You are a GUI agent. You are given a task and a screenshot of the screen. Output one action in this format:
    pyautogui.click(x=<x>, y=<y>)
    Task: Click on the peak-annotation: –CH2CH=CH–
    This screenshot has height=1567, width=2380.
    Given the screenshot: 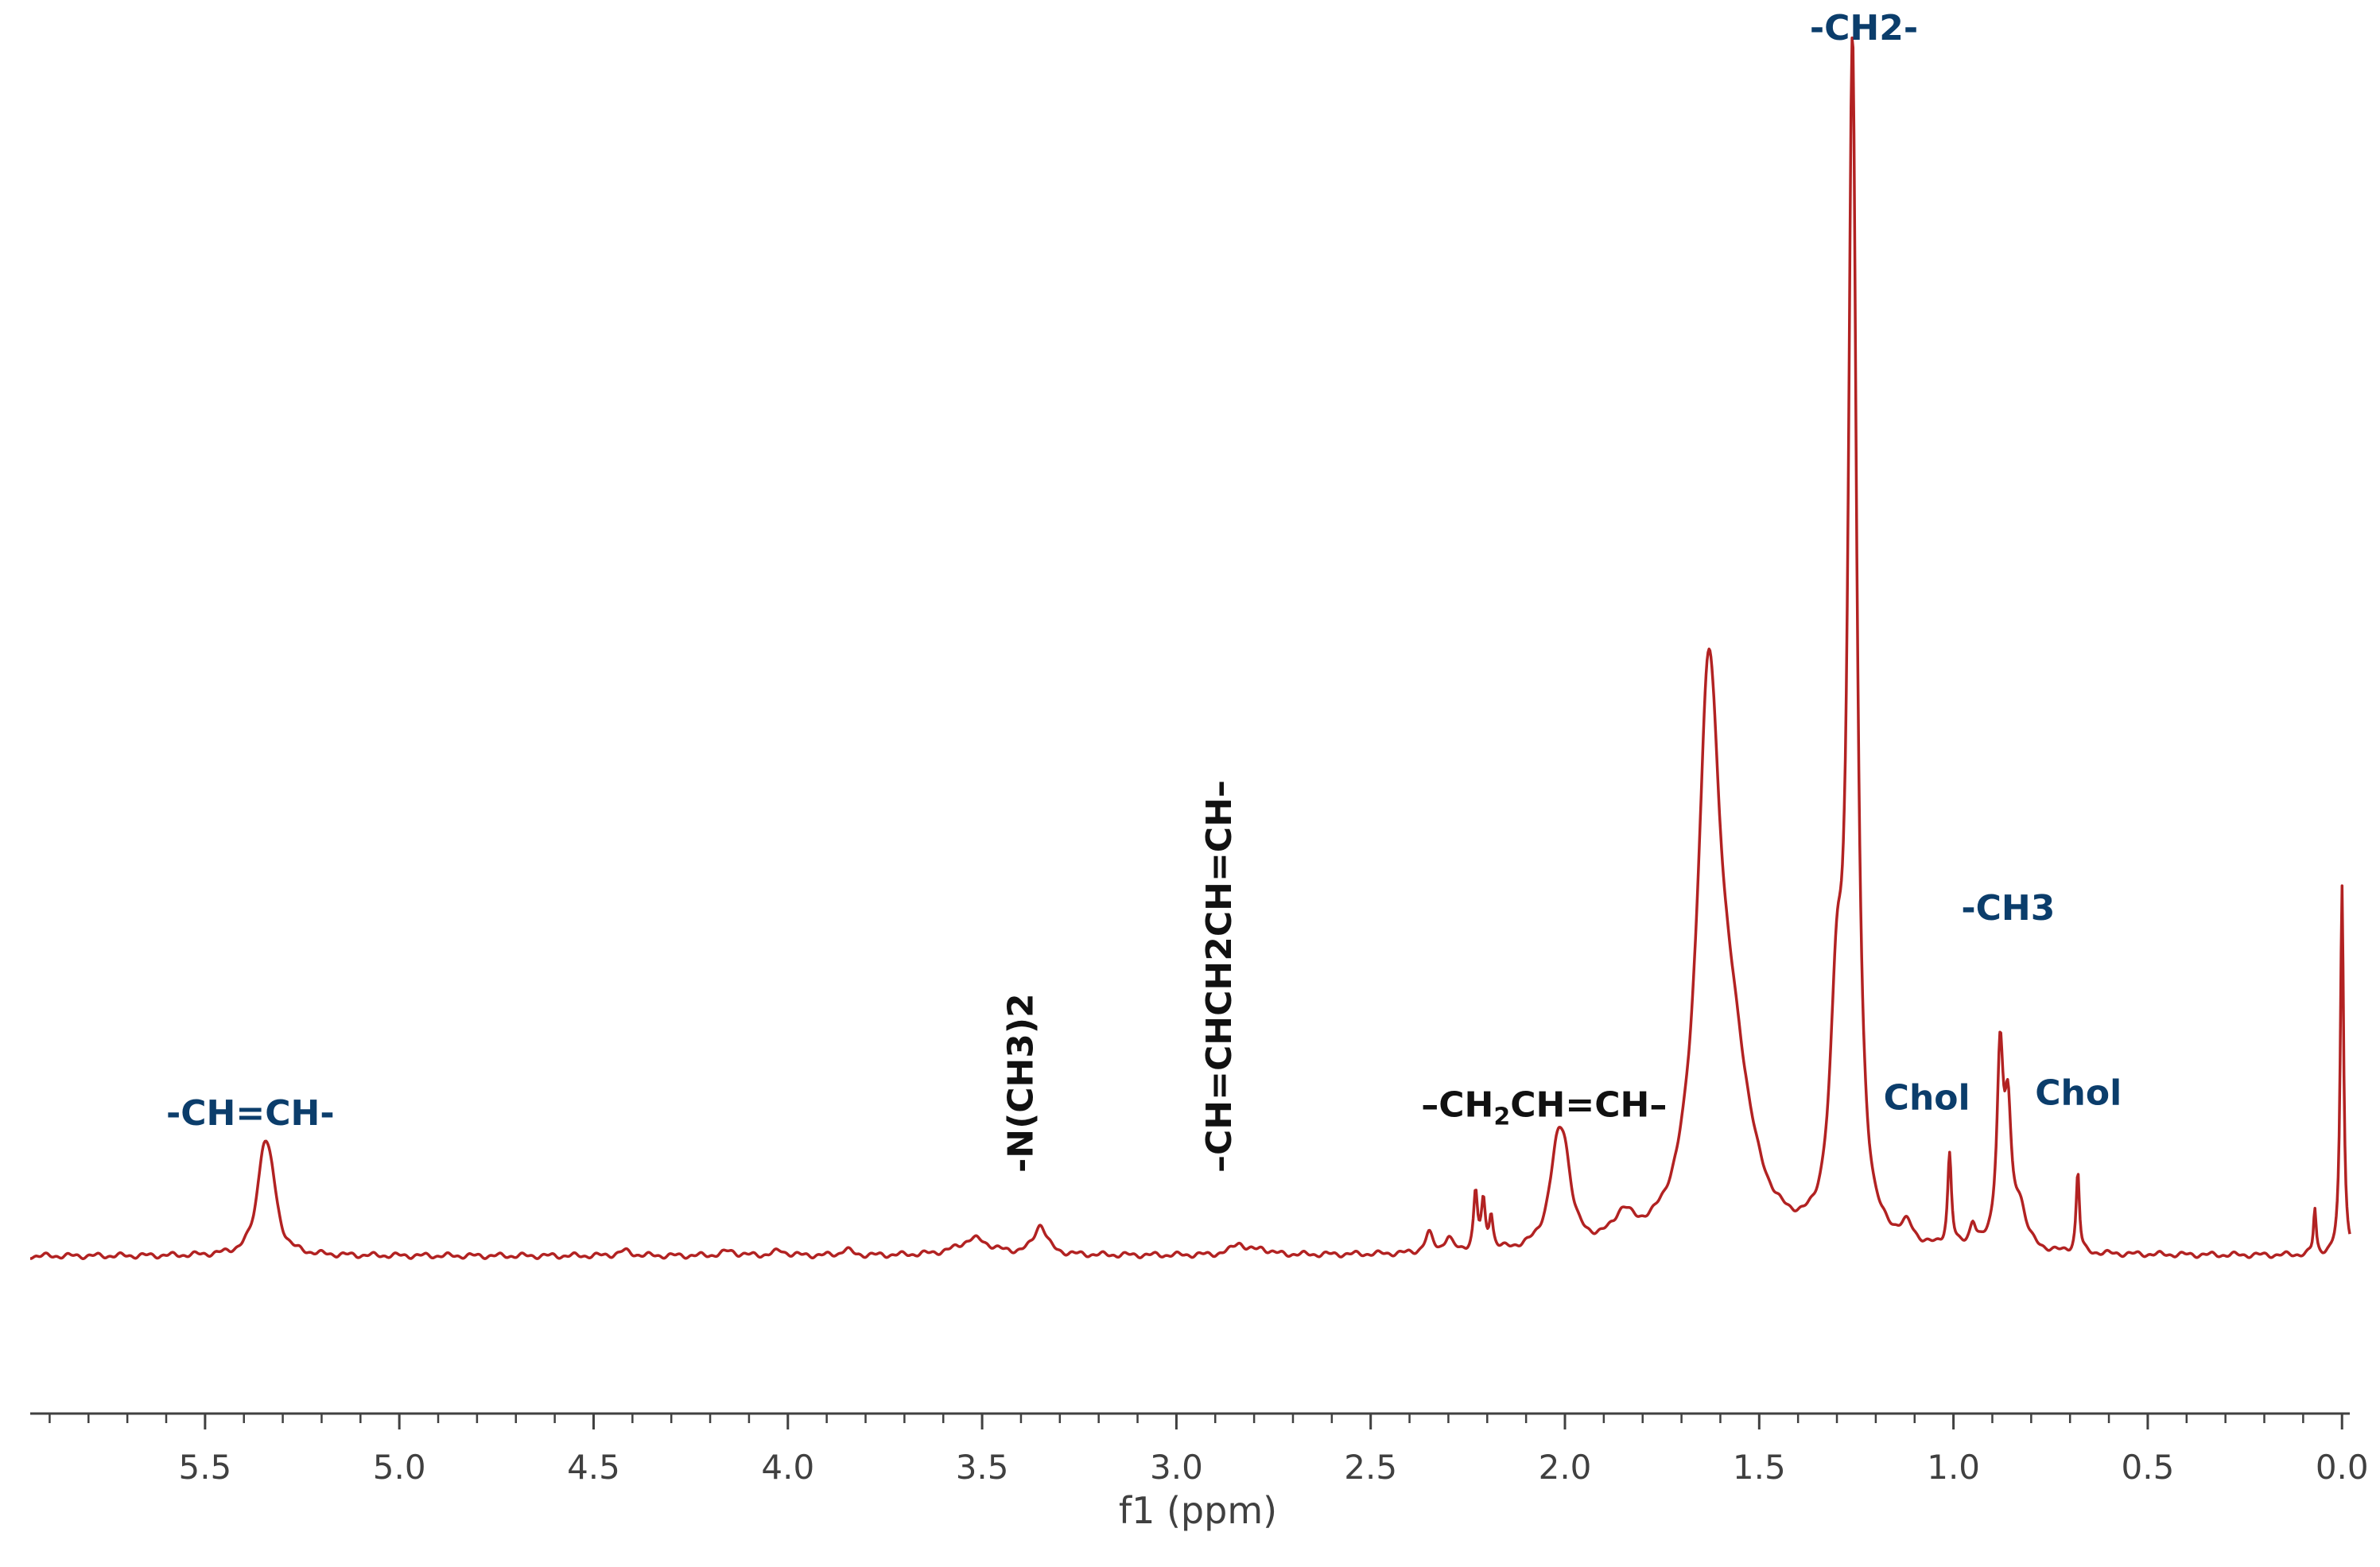 What is the action you would take?
    pyautogui.click(x=1544, y=1108)
    